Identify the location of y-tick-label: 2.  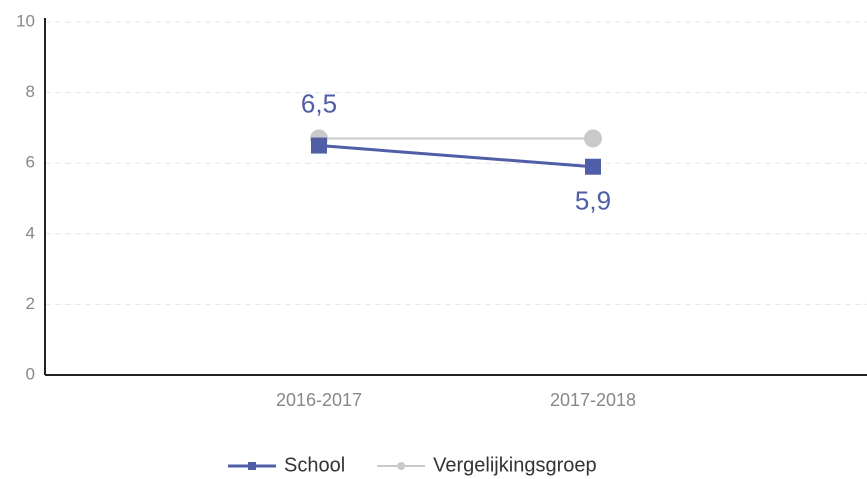
(30, 303).